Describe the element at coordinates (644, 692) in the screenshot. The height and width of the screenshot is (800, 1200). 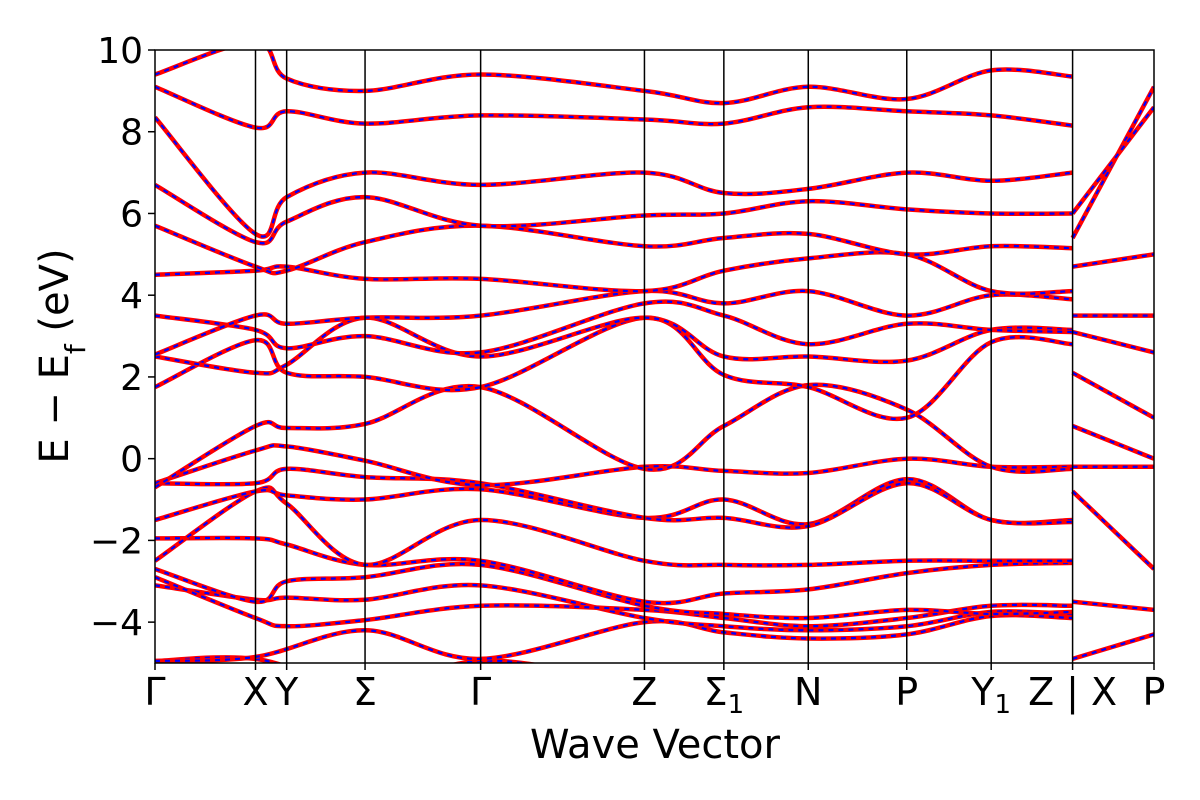
I see `kpoint-label-5: Z` at that location.